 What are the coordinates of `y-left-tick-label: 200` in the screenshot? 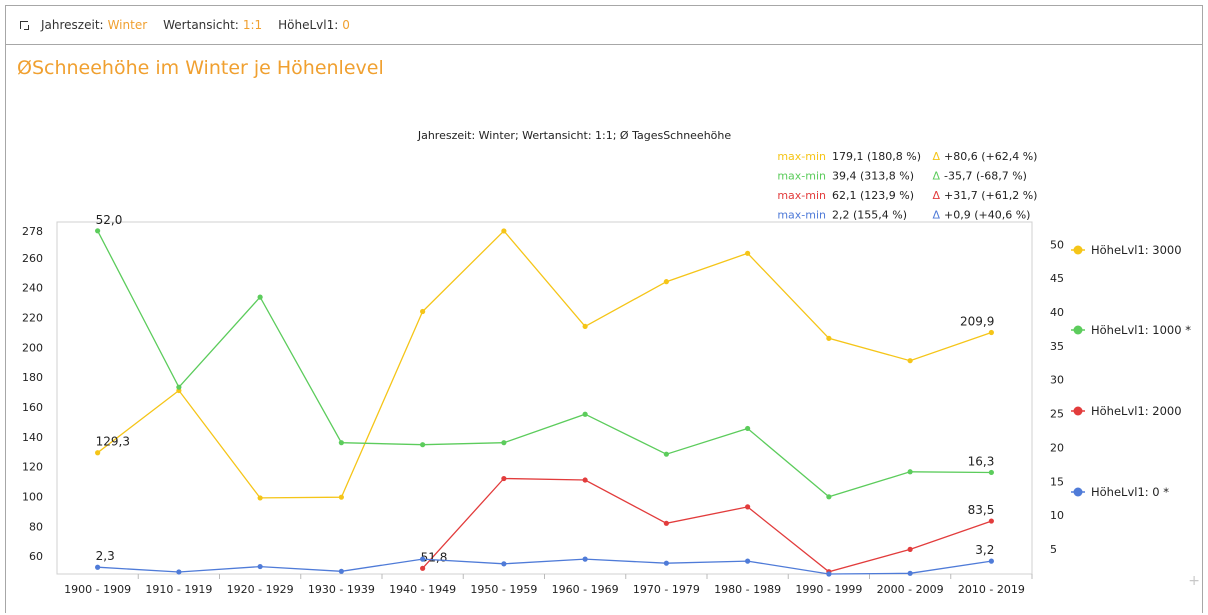 It's located at (32, 347).